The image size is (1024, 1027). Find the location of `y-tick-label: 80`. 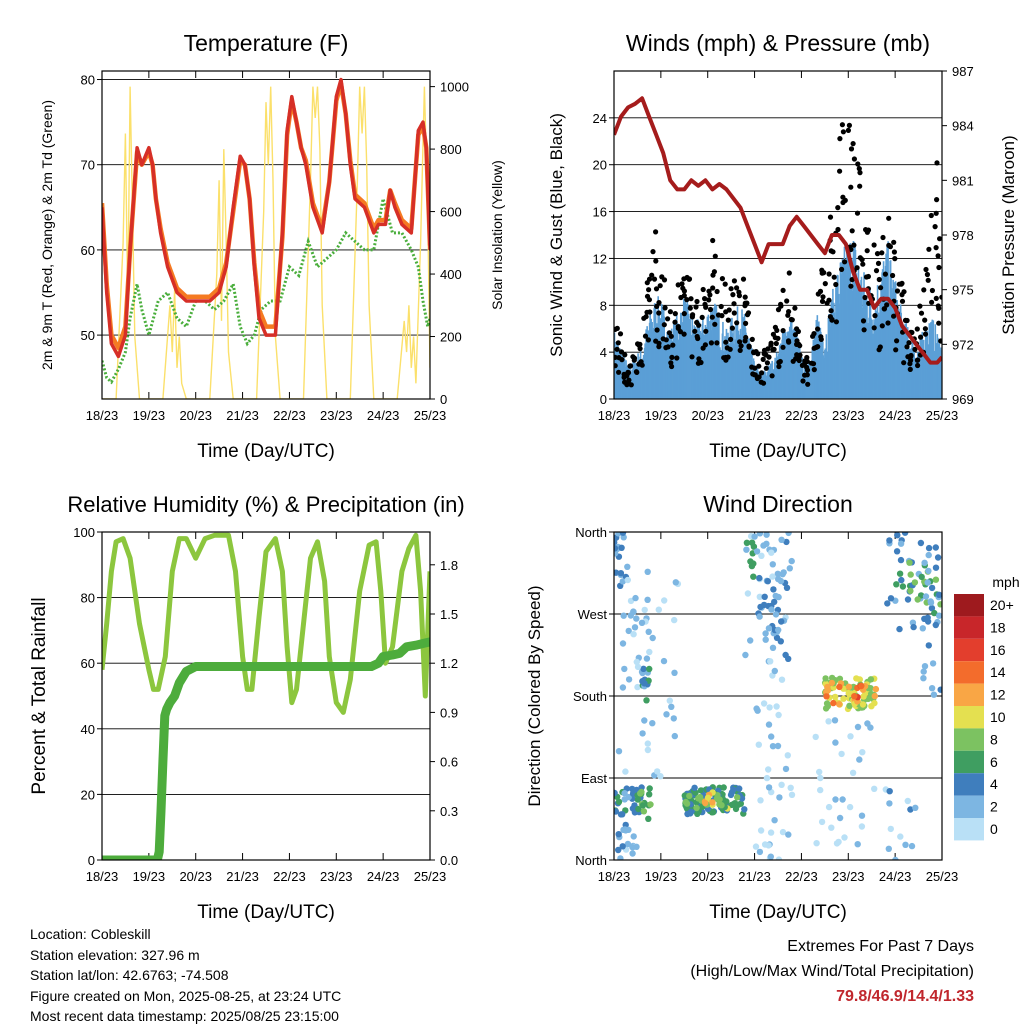

y-tick-label: 80 is located at coordinates (88, 80).